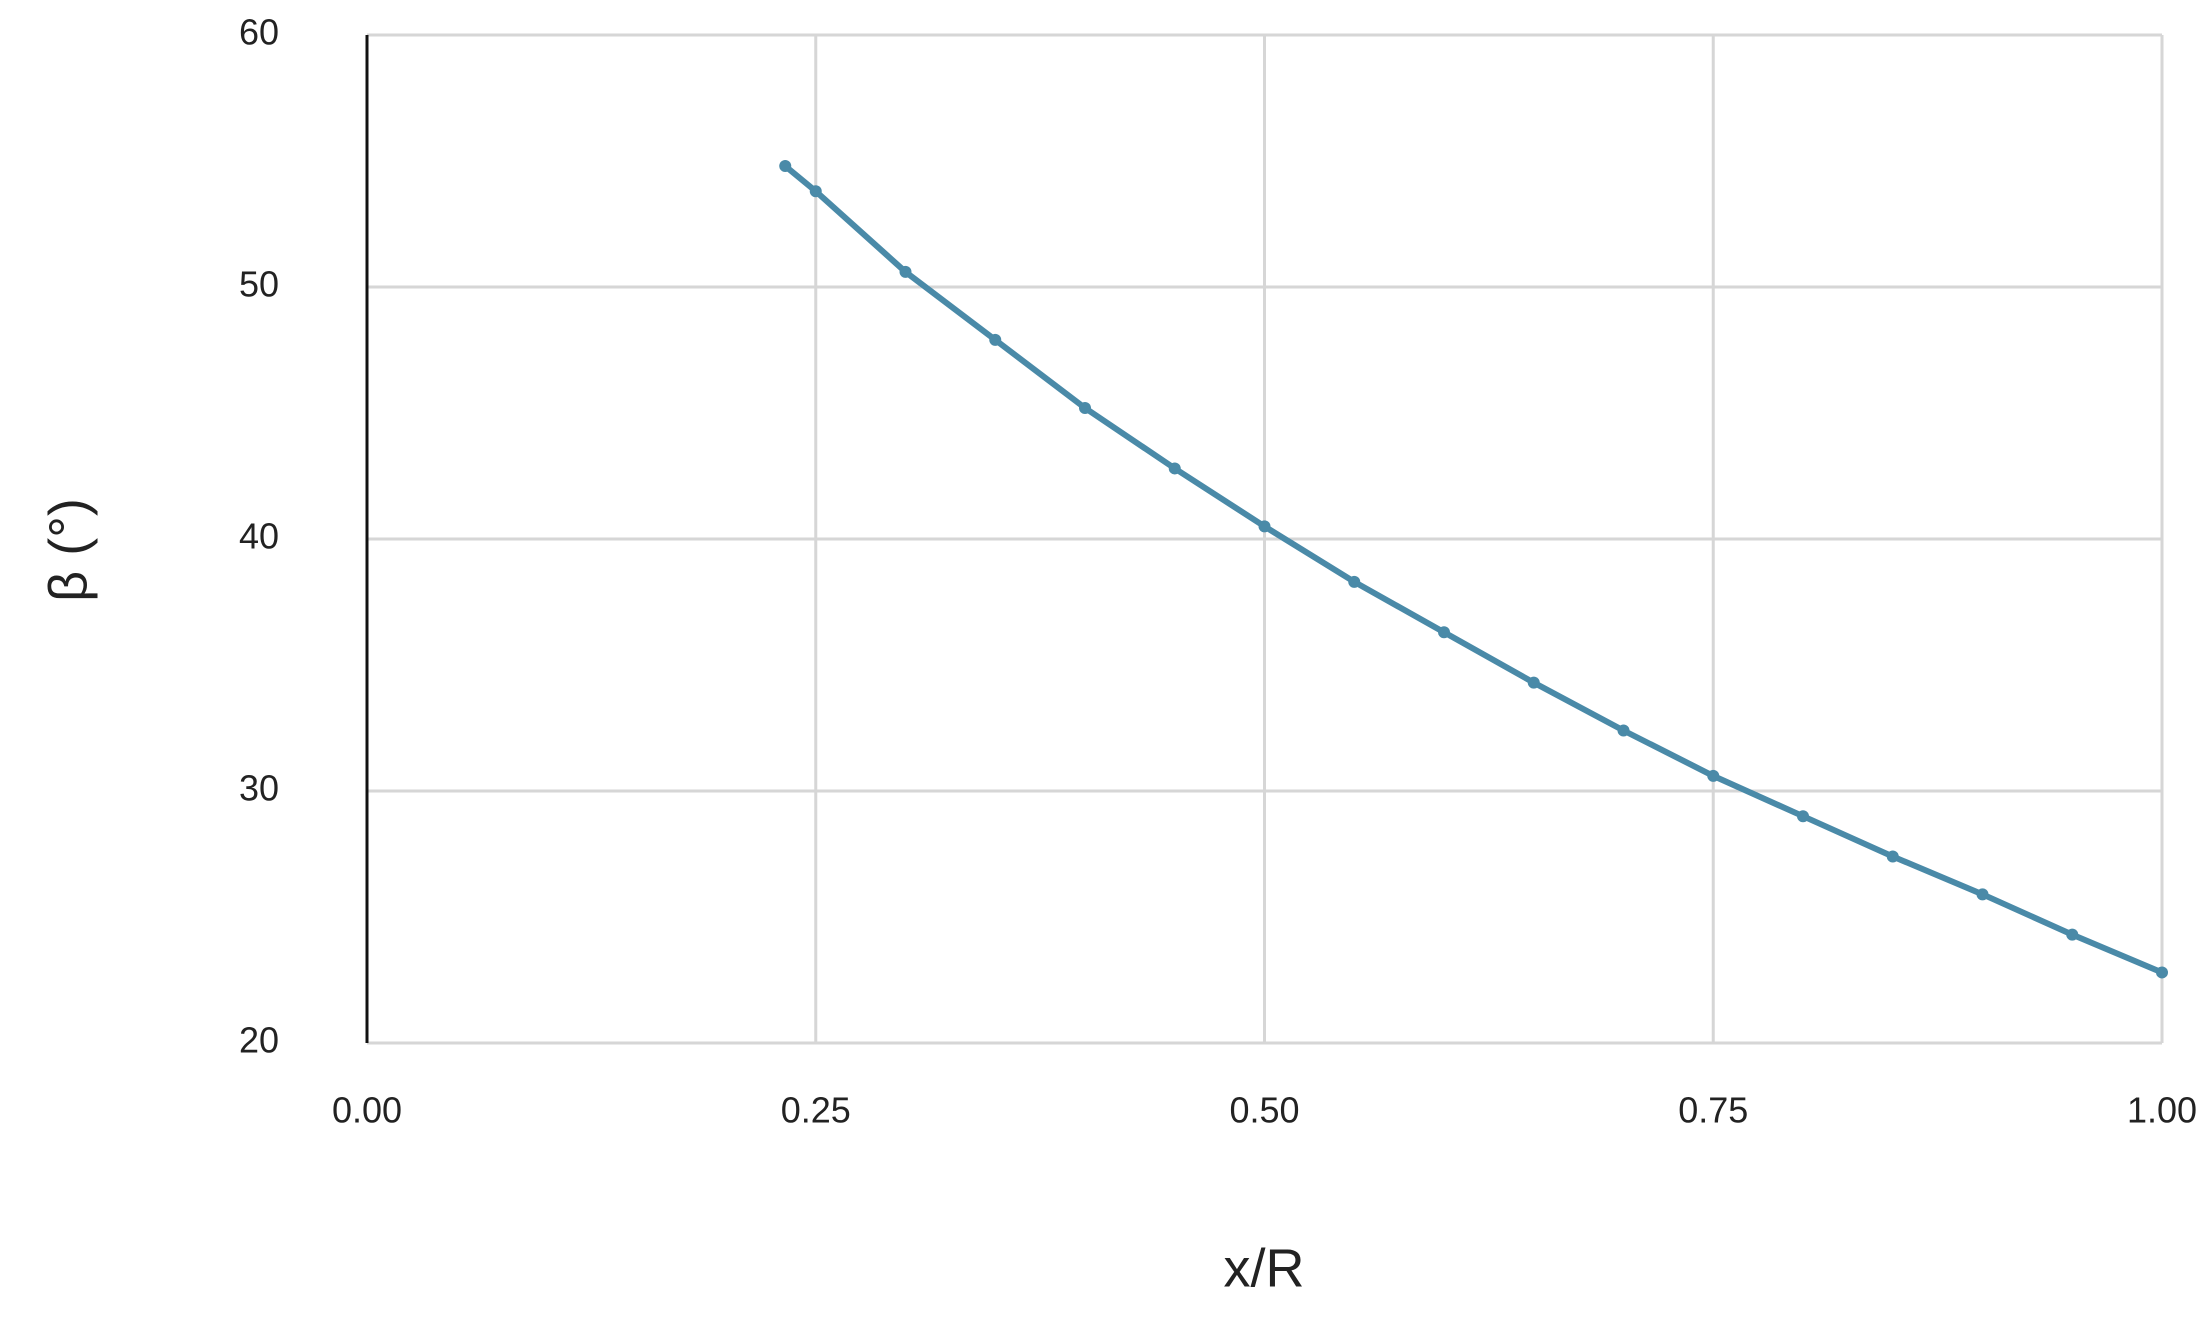 This screenshot has height=1326, width=2211. I want to click on x-tick-label: 0.00, so click(367, 1110).